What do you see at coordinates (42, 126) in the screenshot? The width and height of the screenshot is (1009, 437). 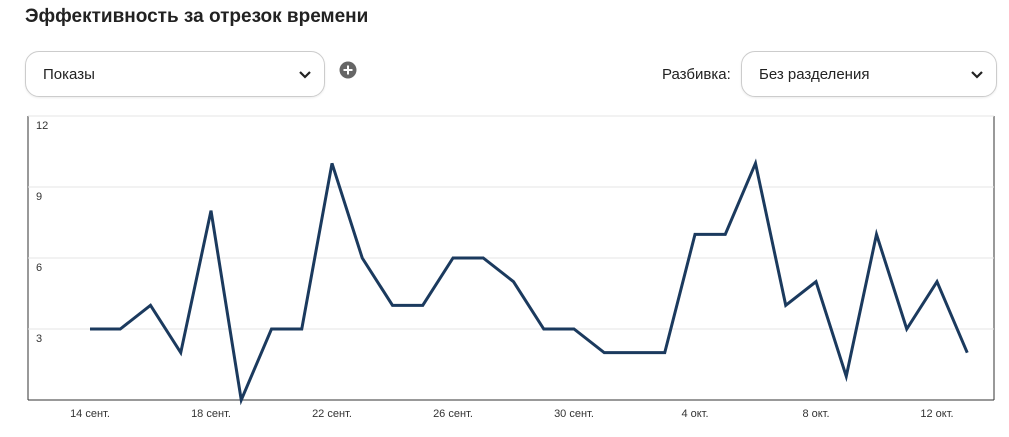 I see `y-tick-label: 12` at bounding box center [42, 126].